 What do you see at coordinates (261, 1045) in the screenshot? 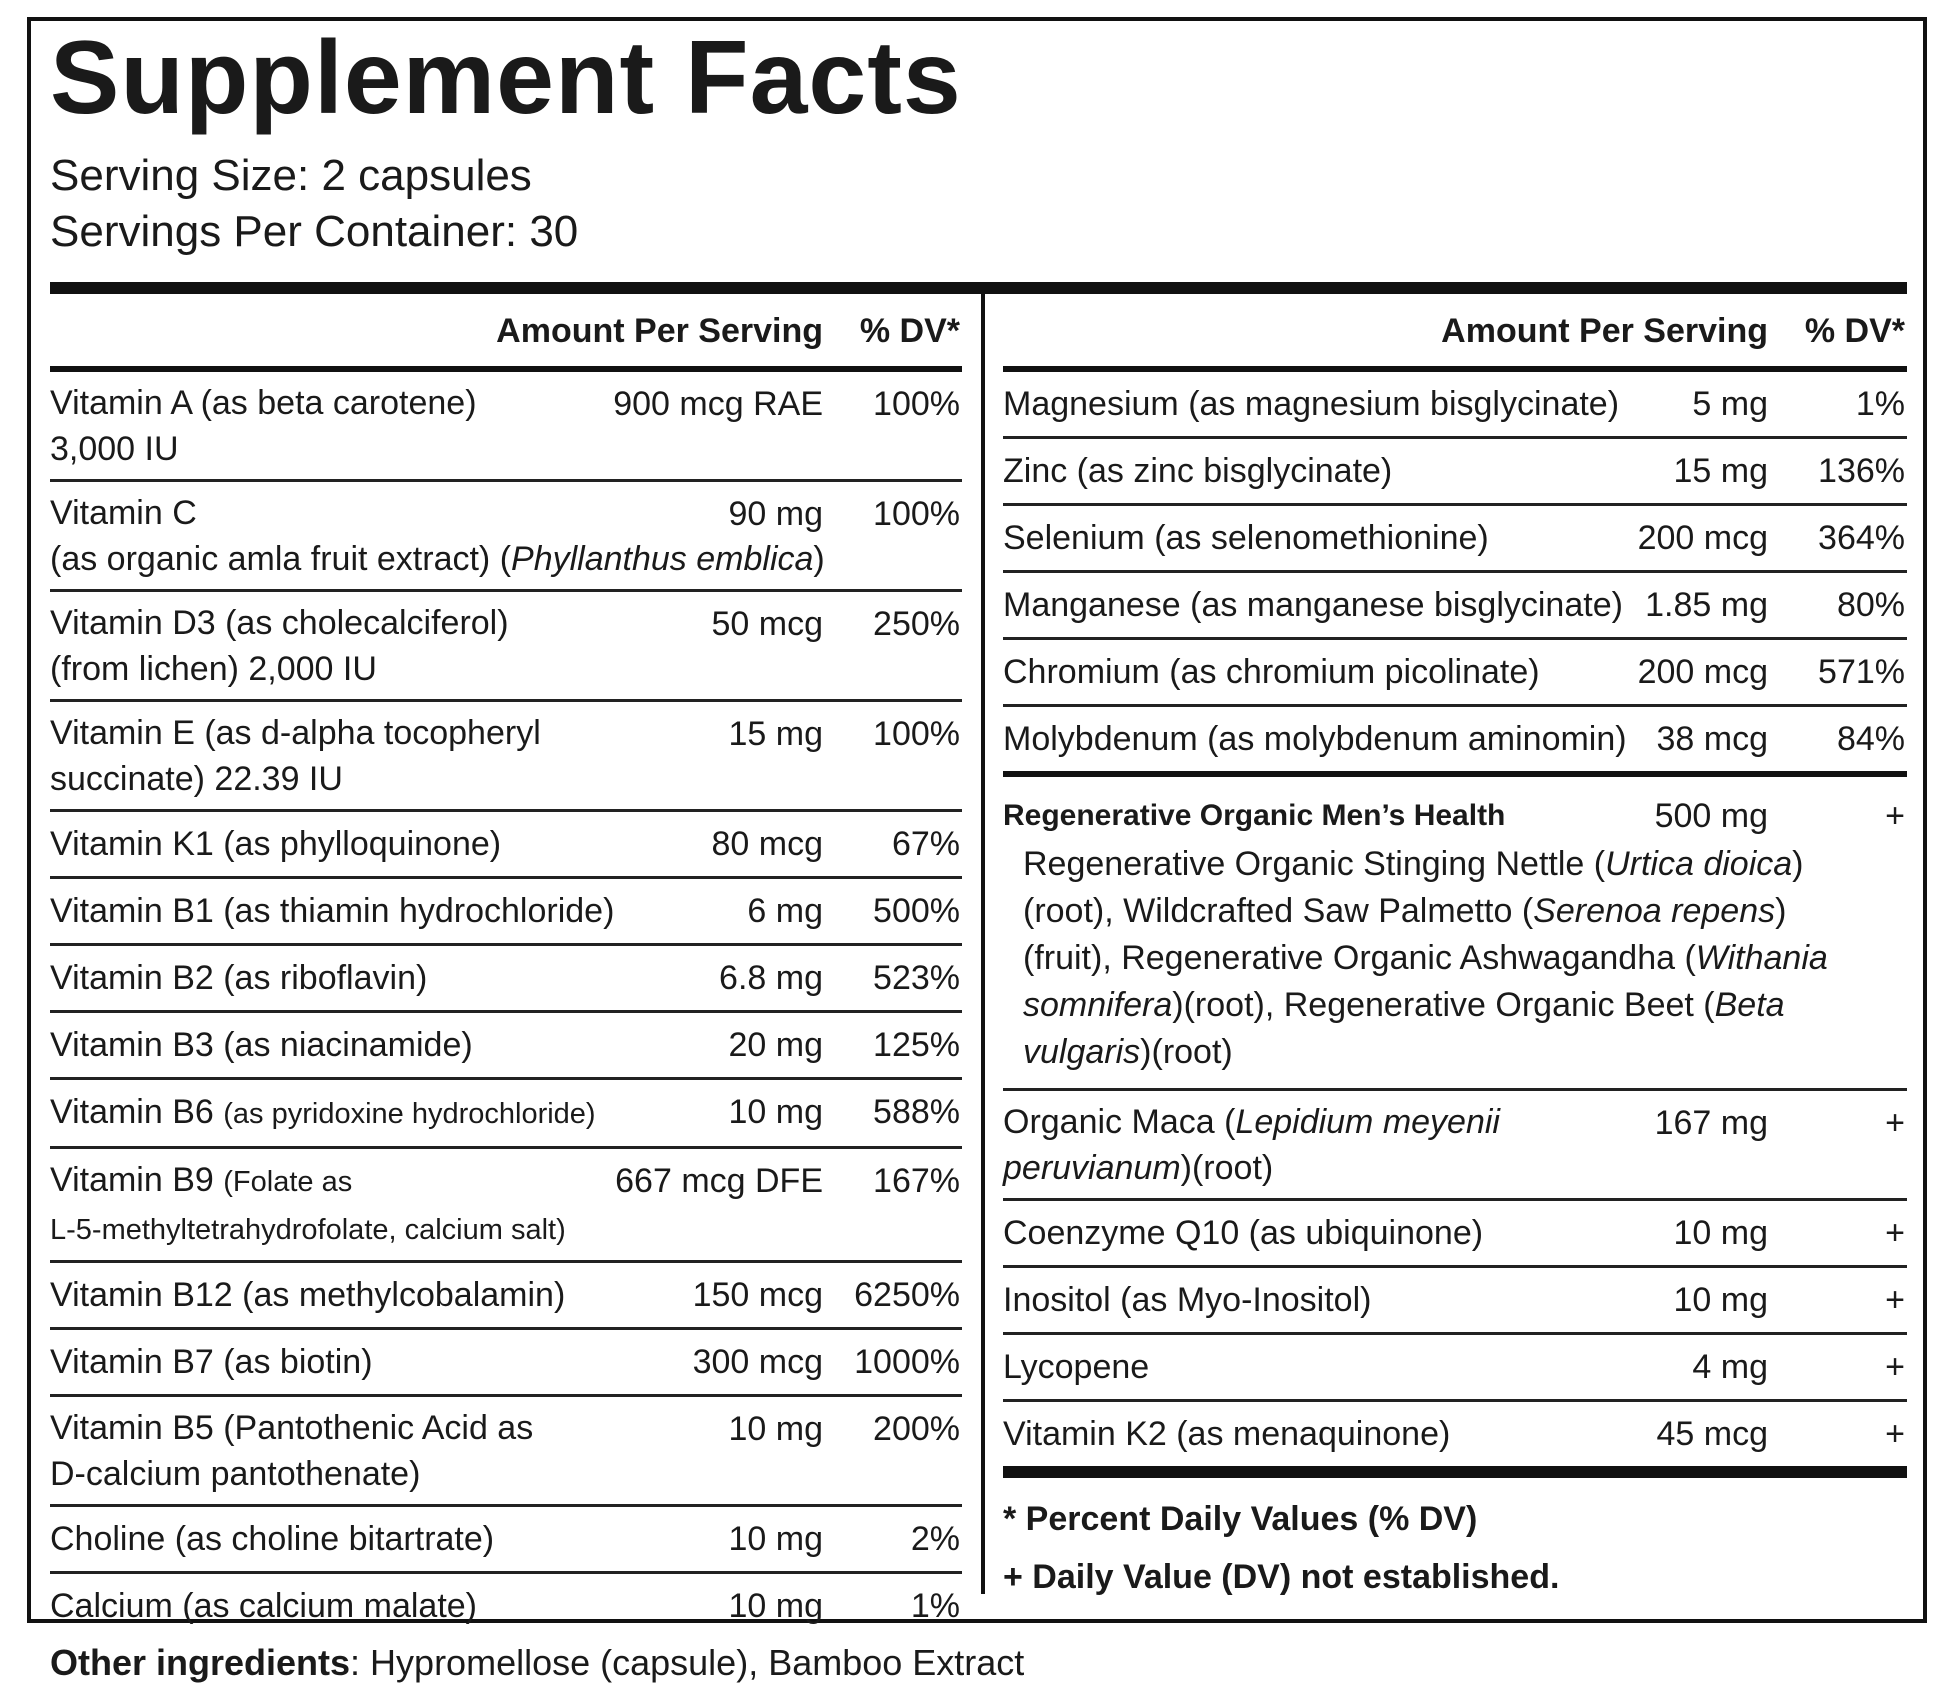
I see `text-segment: Vitamin B3 (as niacinamide)` at bounding box center [261, 1045].